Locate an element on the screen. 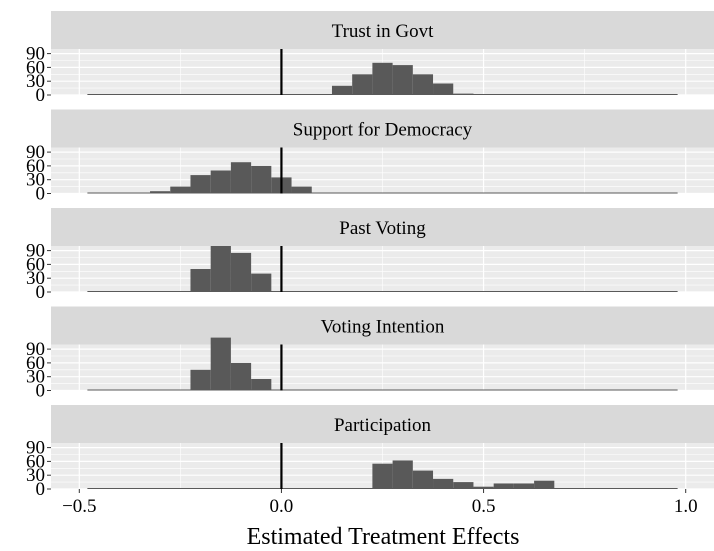  facet-strip-label: Trust in Govt is located at coordinates (383, 31).